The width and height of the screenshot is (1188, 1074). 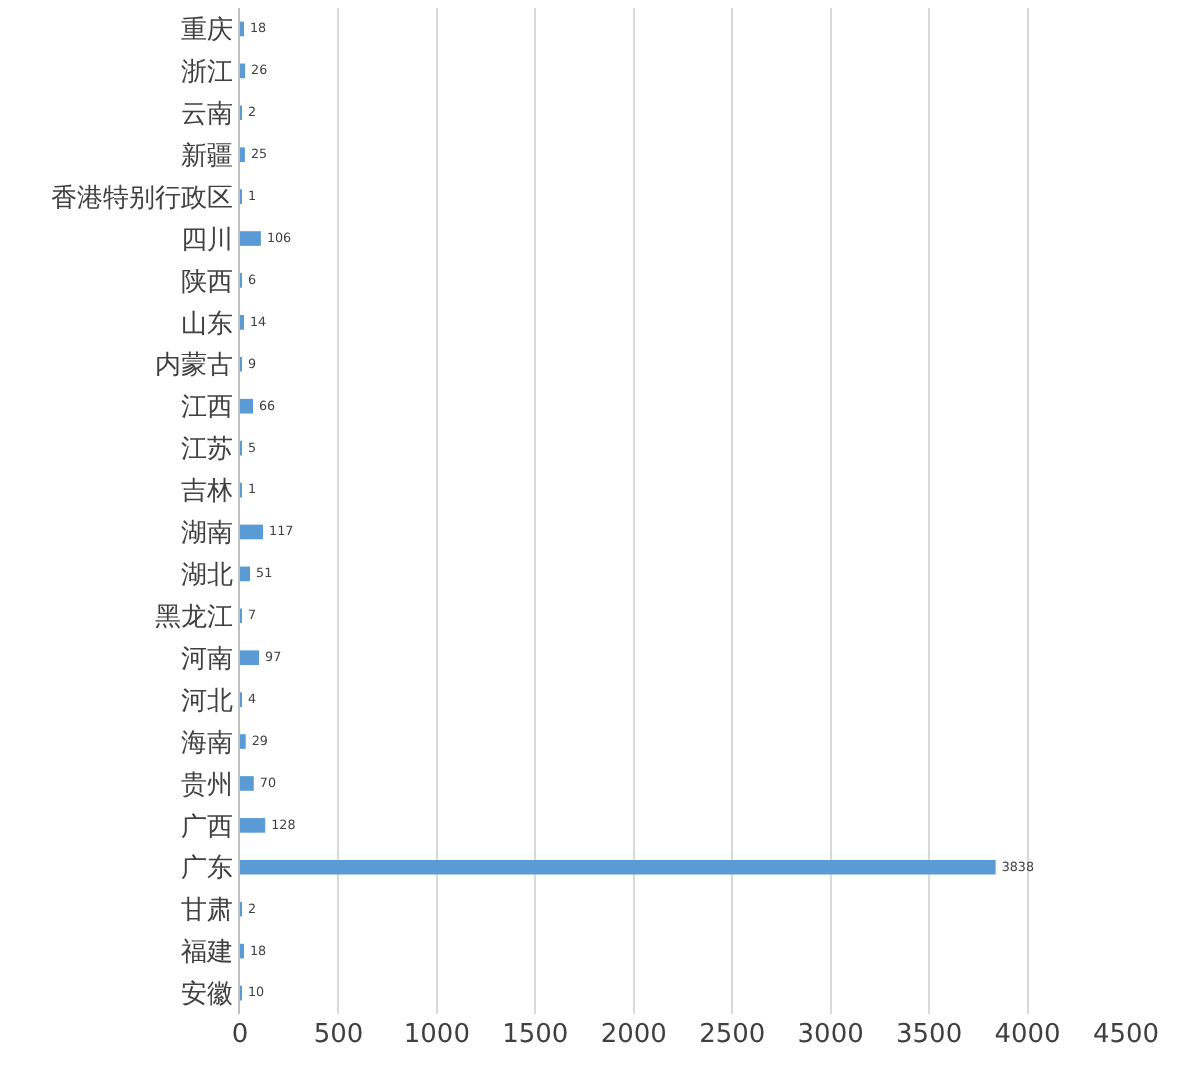 I want to click on x-tick-label: 1000, so click(x=436, y=1035).